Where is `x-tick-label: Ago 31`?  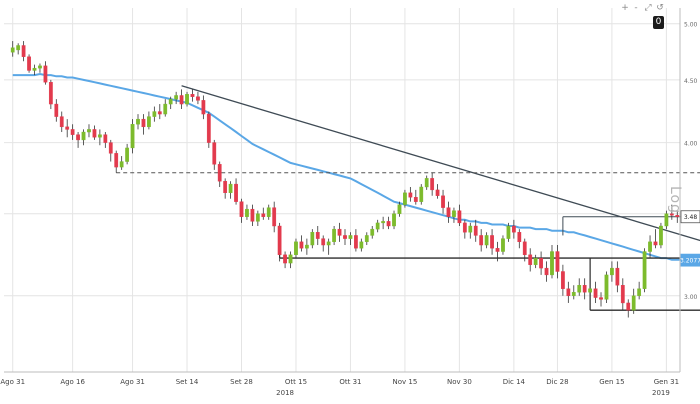 x-tick-label: Ago 31 is located at coordinates (12, 382).